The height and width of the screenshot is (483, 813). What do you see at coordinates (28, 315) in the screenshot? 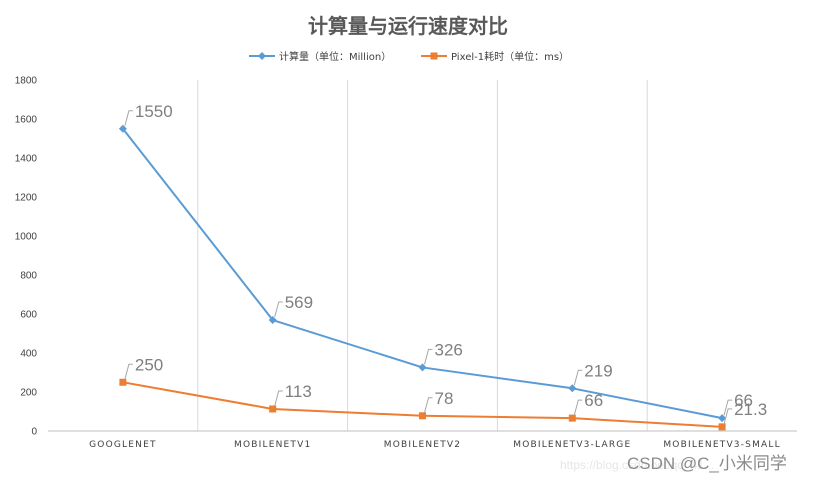
I see `y-tick-label: 600` at bounding box center [28, 315].